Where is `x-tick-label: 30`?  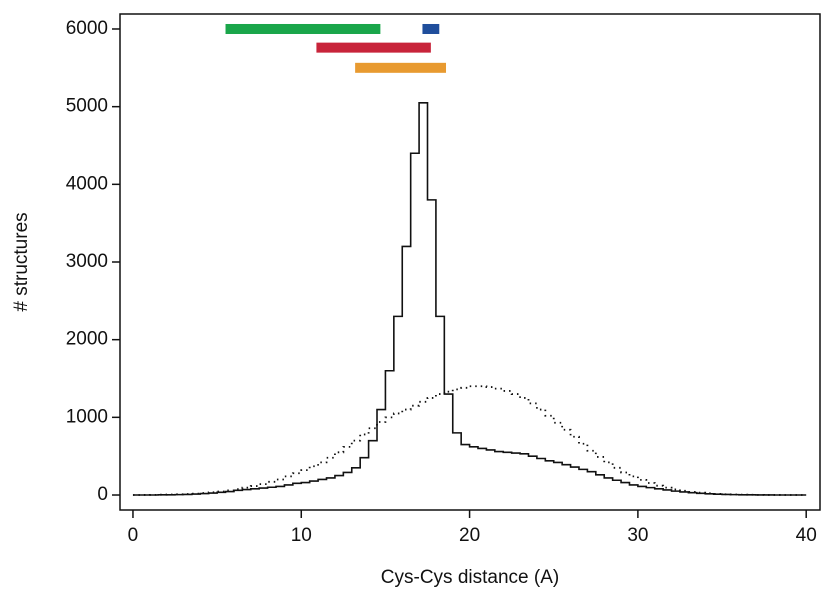
x-tick-label: 30 is located at coordinates (637, 535).